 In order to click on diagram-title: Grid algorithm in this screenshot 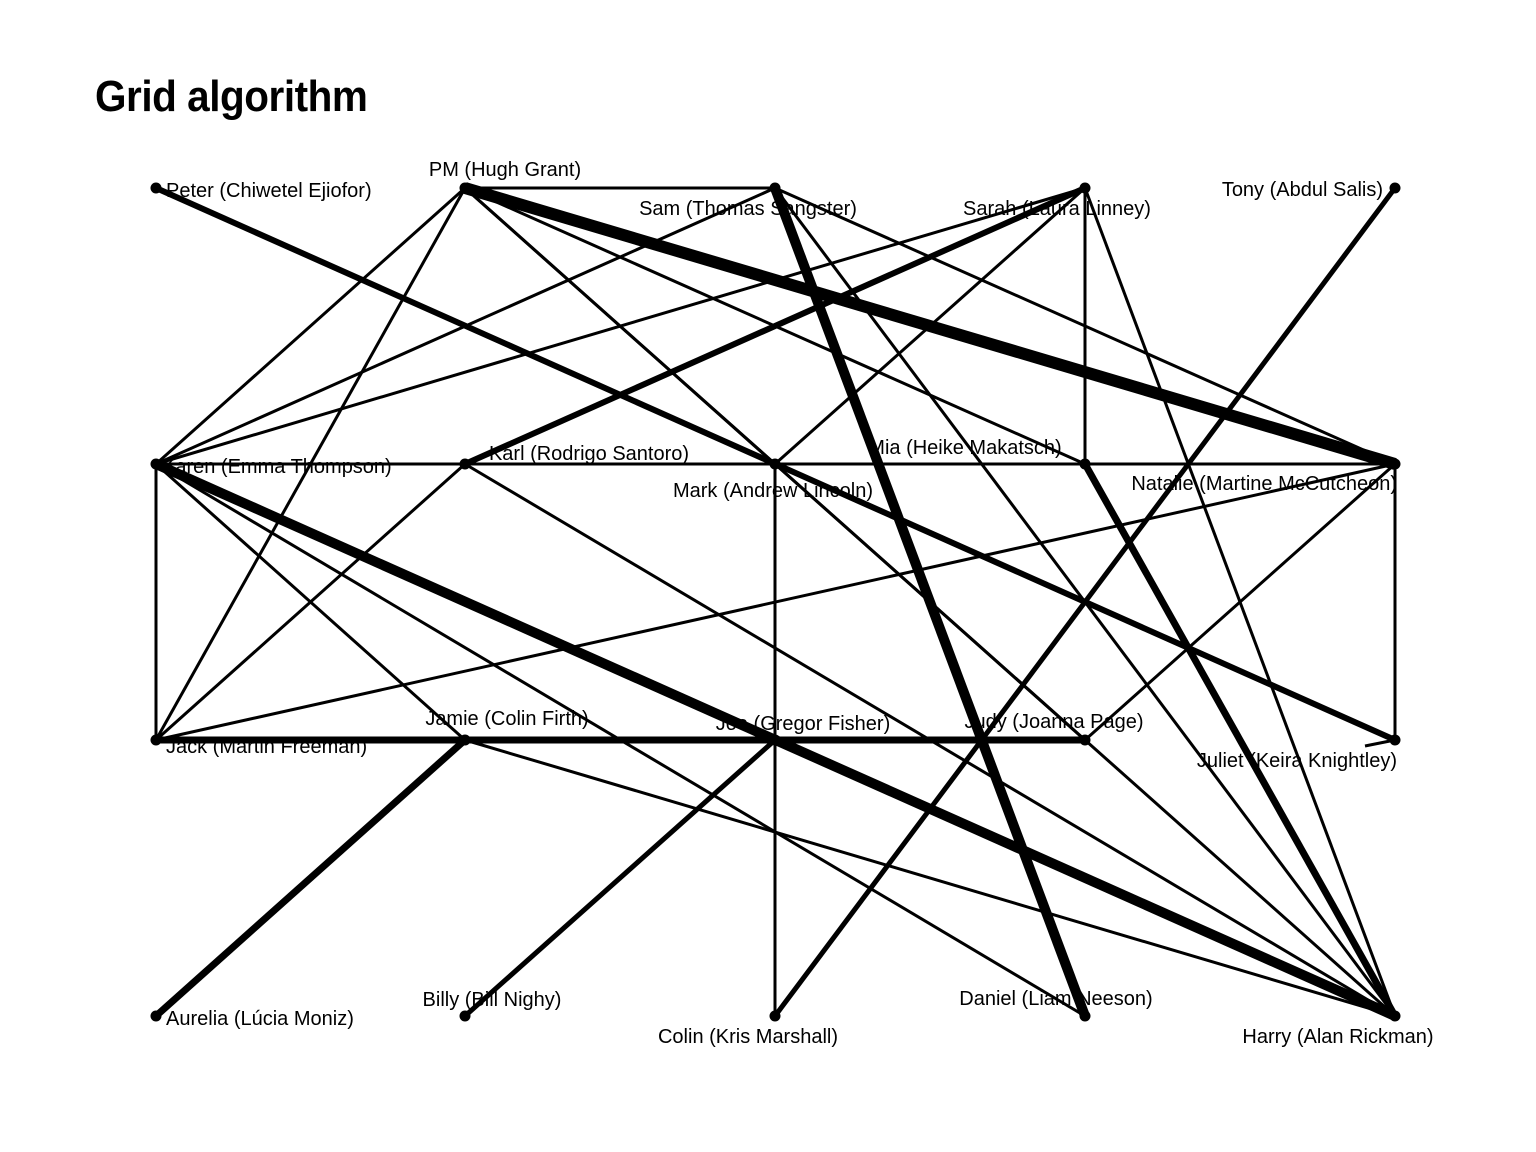, I will do `click(231, 96)`.